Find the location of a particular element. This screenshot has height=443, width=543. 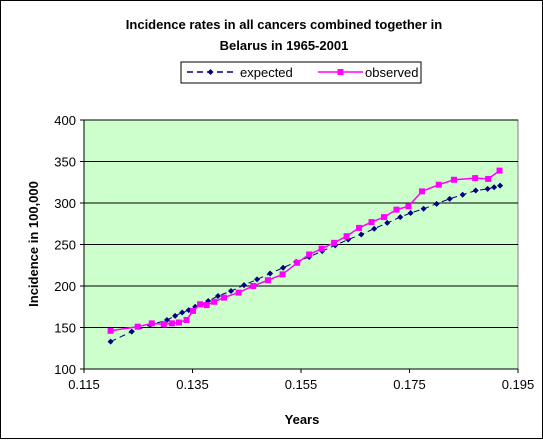

y-tick-label: 350 is located at coordinates (65, 162).